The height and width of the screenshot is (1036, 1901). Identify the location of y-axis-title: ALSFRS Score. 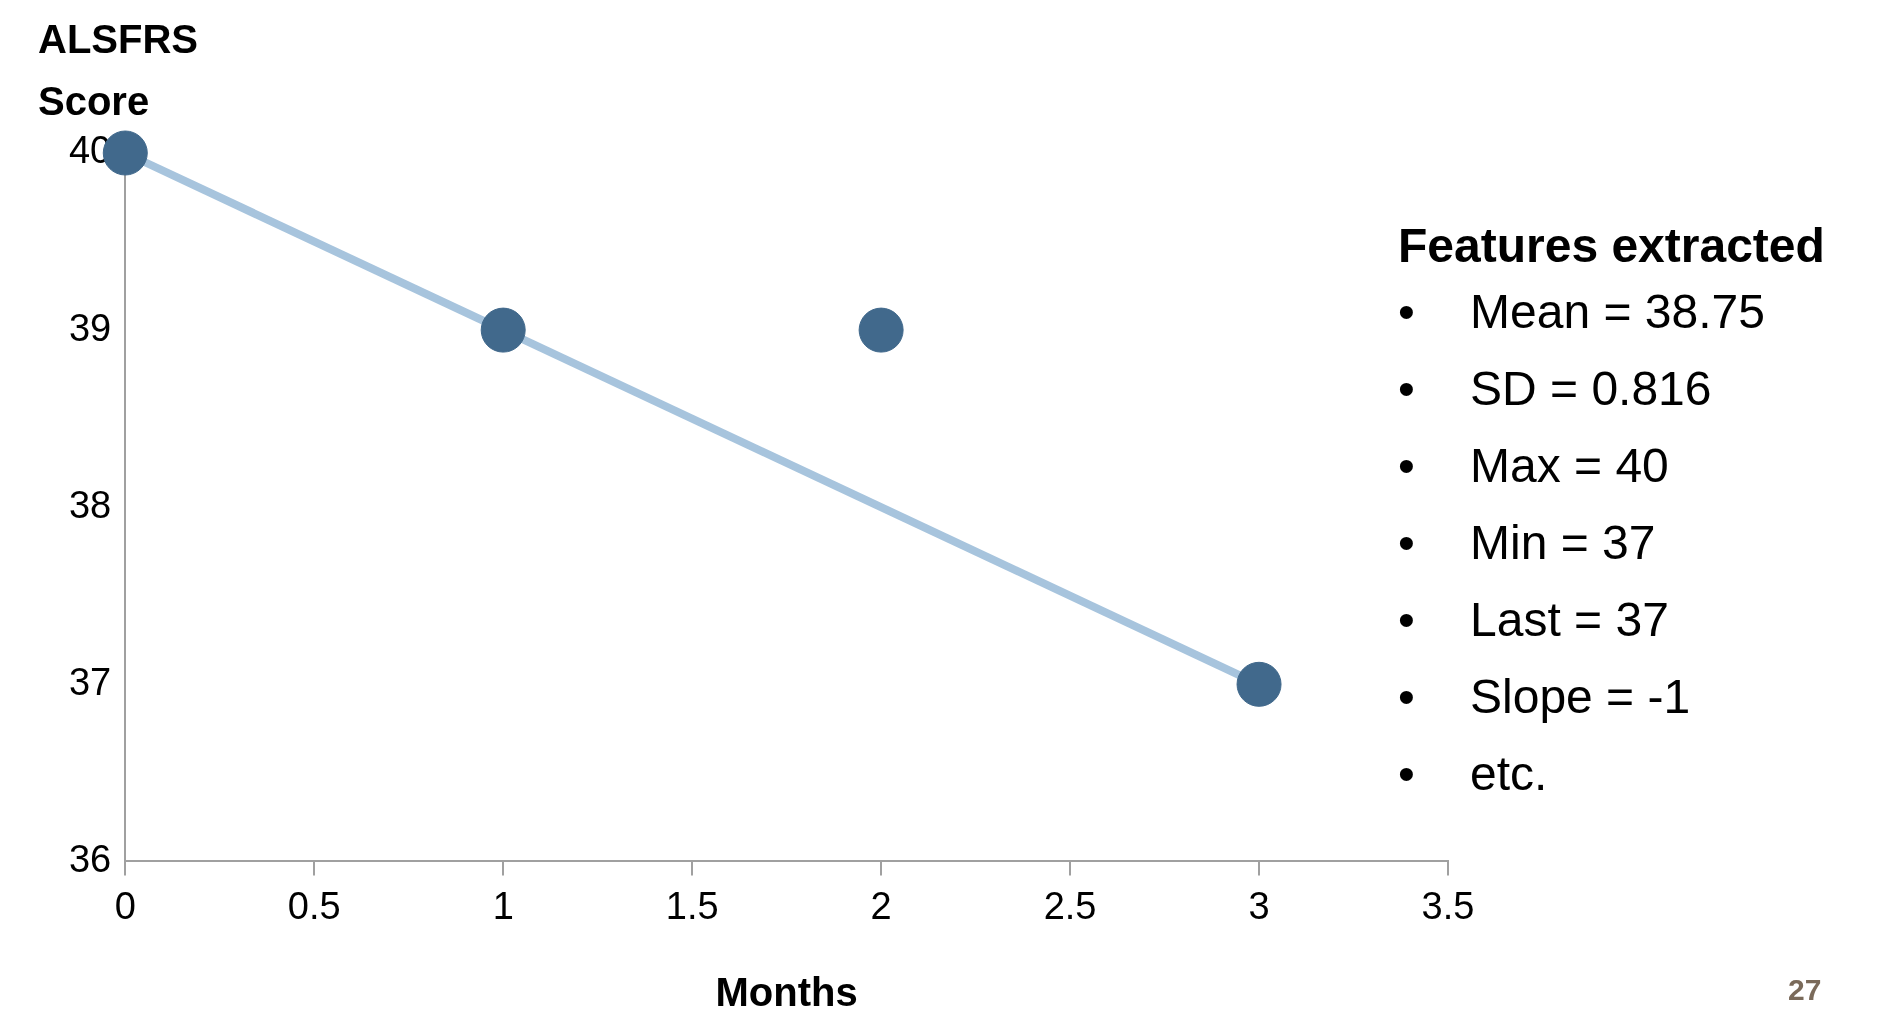
(118, 70).